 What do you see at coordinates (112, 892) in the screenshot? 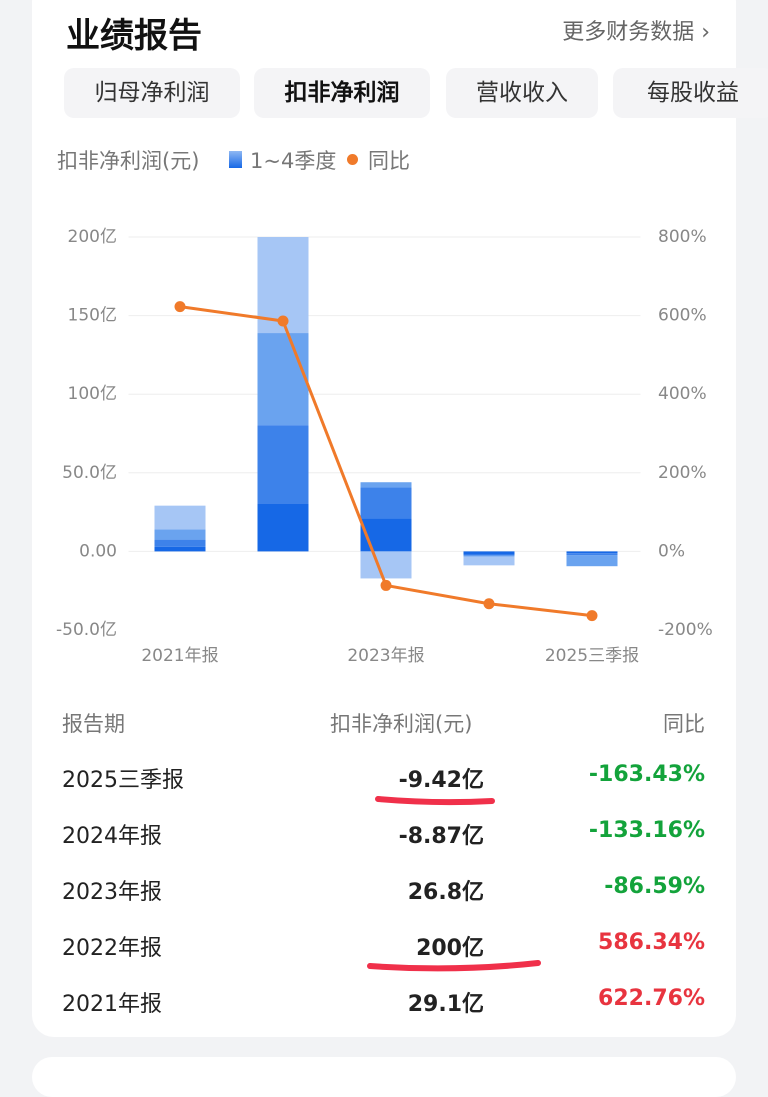
I see `period: 2023年报` at bounding box center [112, 892].